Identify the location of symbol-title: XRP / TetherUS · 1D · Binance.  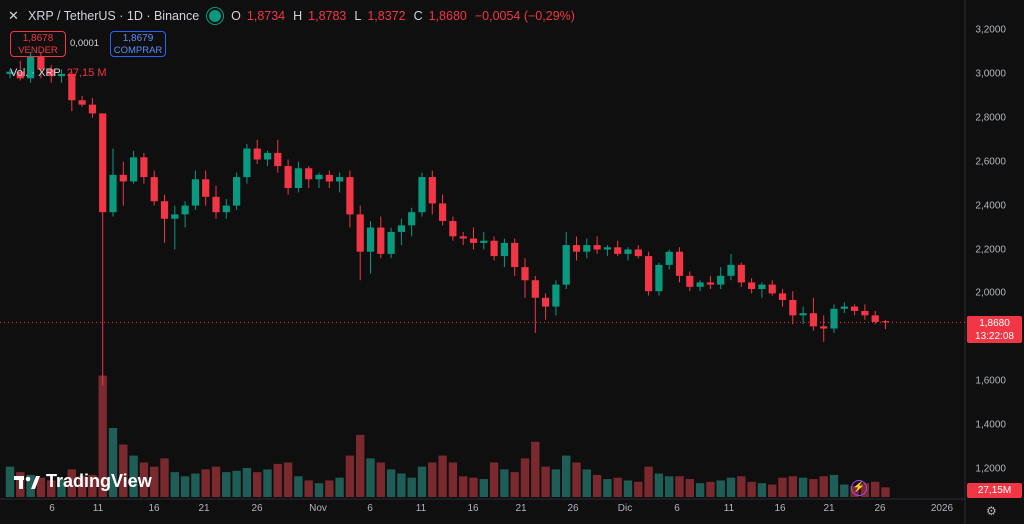
(114, 16).